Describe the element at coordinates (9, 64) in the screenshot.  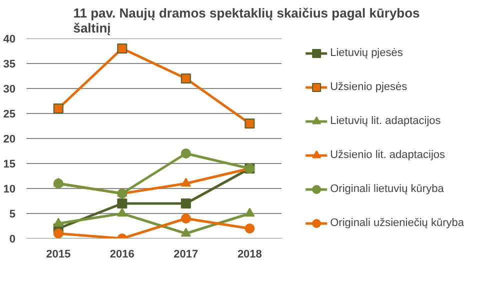
I see `y-tick-label: 35` at that location.